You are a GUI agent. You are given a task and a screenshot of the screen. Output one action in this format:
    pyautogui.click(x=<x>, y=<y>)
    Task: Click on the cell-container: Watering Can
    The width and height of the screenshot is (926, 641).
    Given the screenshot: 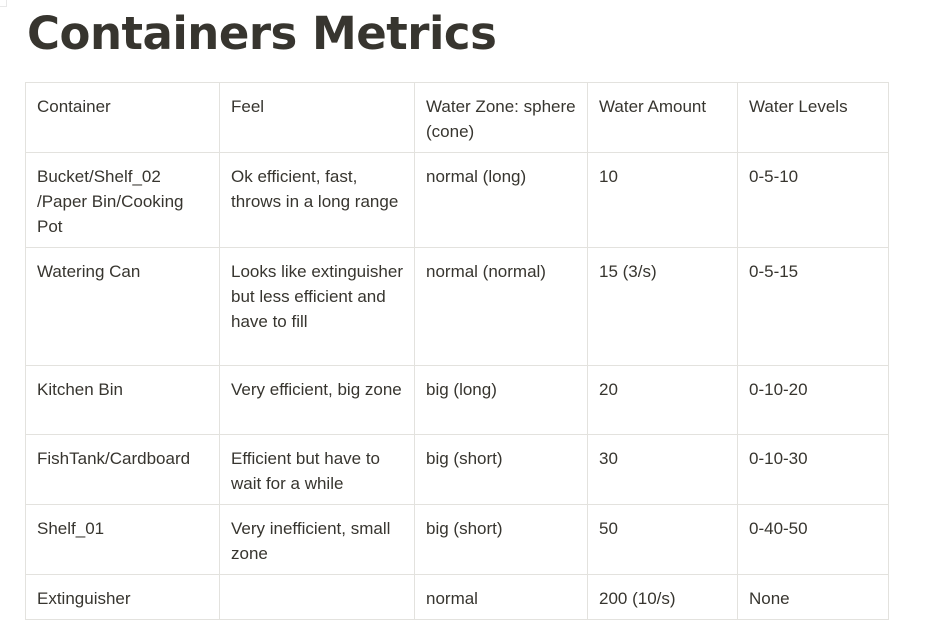 What is the action you would take?
    pyautogui.click(x=122, y=306)
    